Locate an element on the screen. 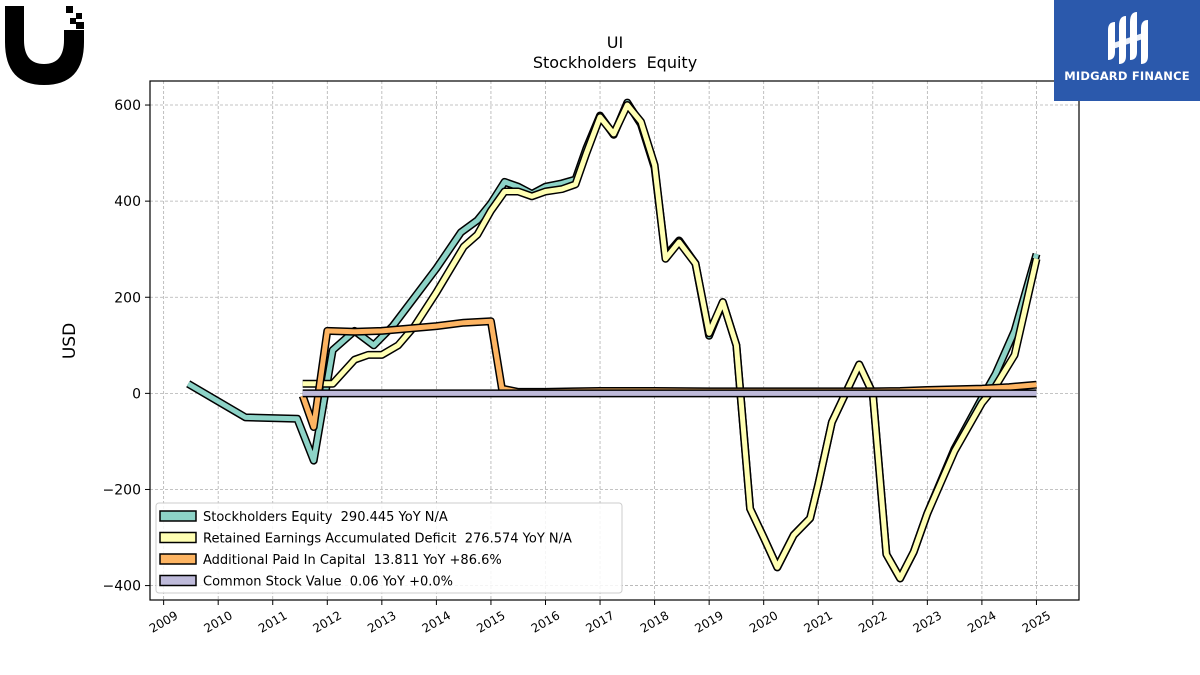 Image resolution: width=1200 pixels, height=675 pixels. series-additional-paid-in-capital is located at coordinates (667, 374).